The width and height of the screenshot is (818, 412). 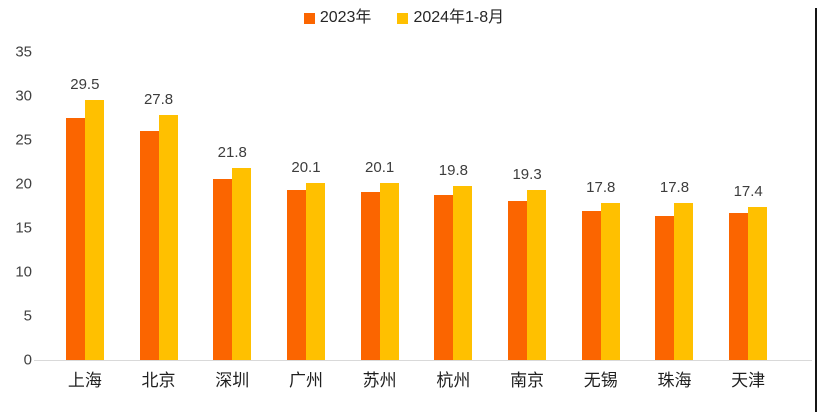 I want to click on y-axis-tick-label: 5, so click(x=27, y=316).